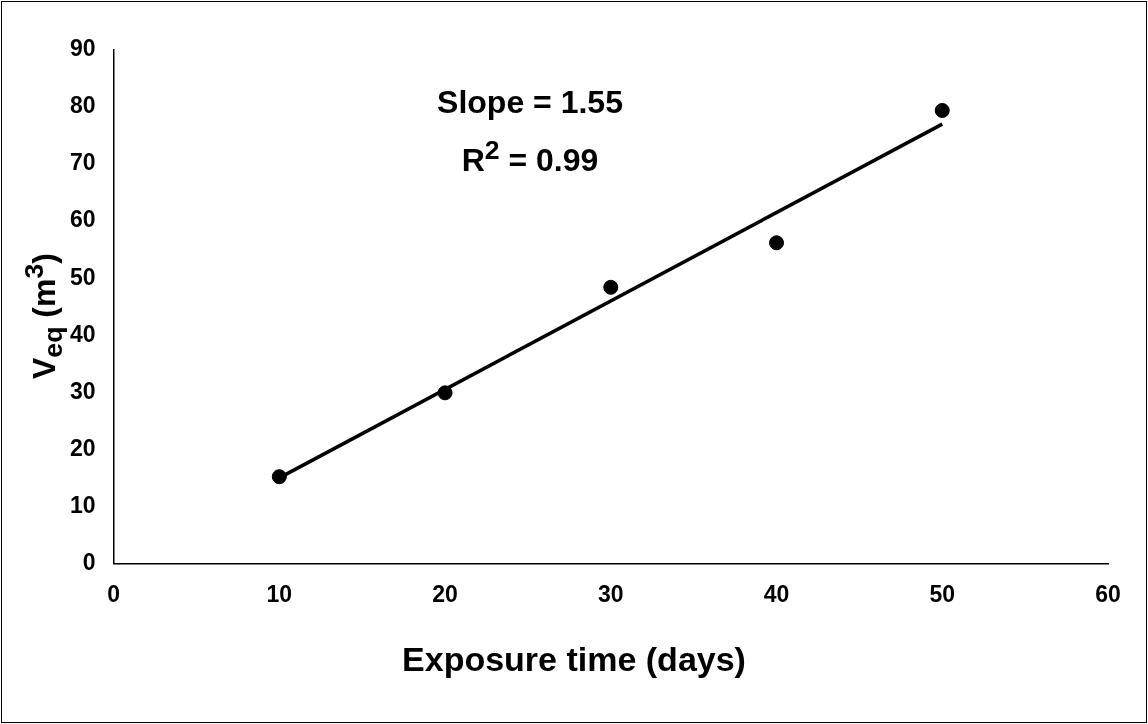  What do you see at coordinates (1108, 593) in the screenshot?
I see `x-tick-label: 60` at bounding box center [1108, 593].